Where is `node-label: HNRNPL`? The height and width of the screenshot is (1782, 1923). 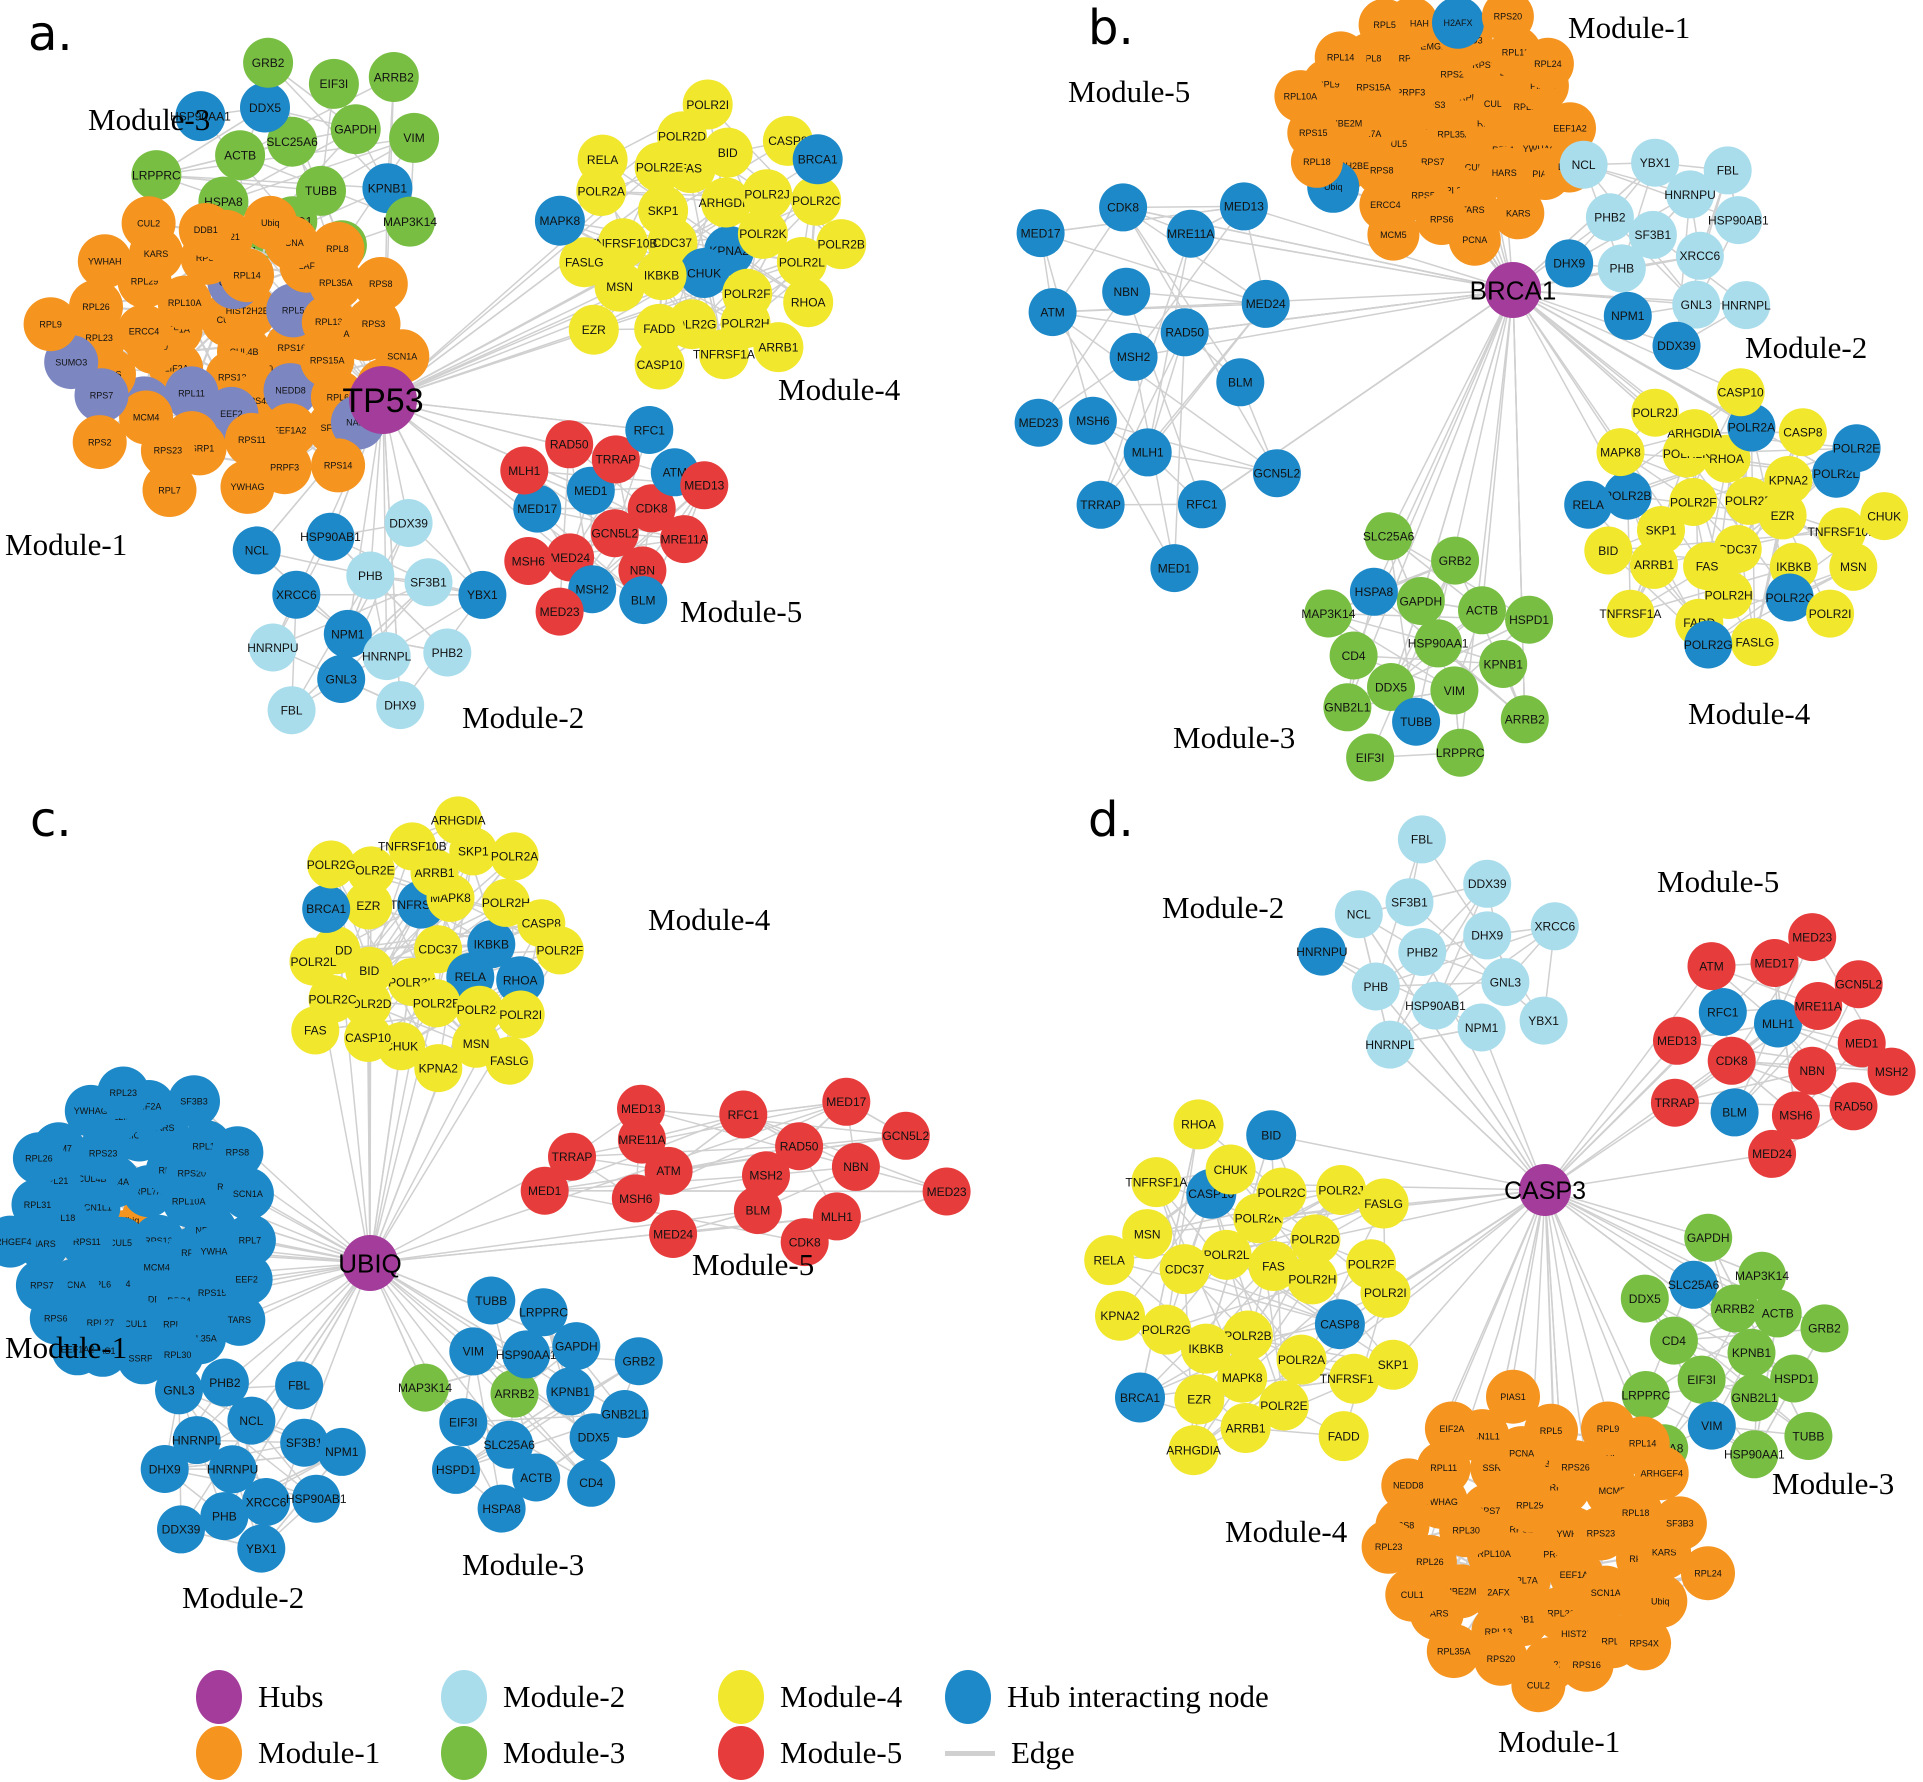
node-label: HNRNPL is located at coordinates (197, 1440).